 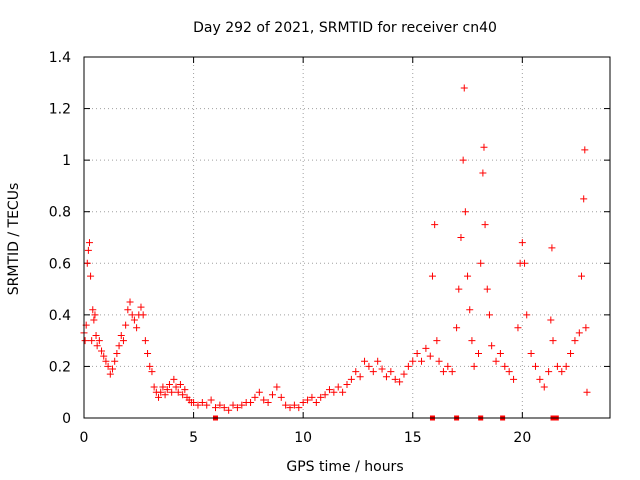 What do you see at coordinates (60, 367) in the screenshot?
I see `y-tick-label: 0.2` at bounding box center [60, 367].